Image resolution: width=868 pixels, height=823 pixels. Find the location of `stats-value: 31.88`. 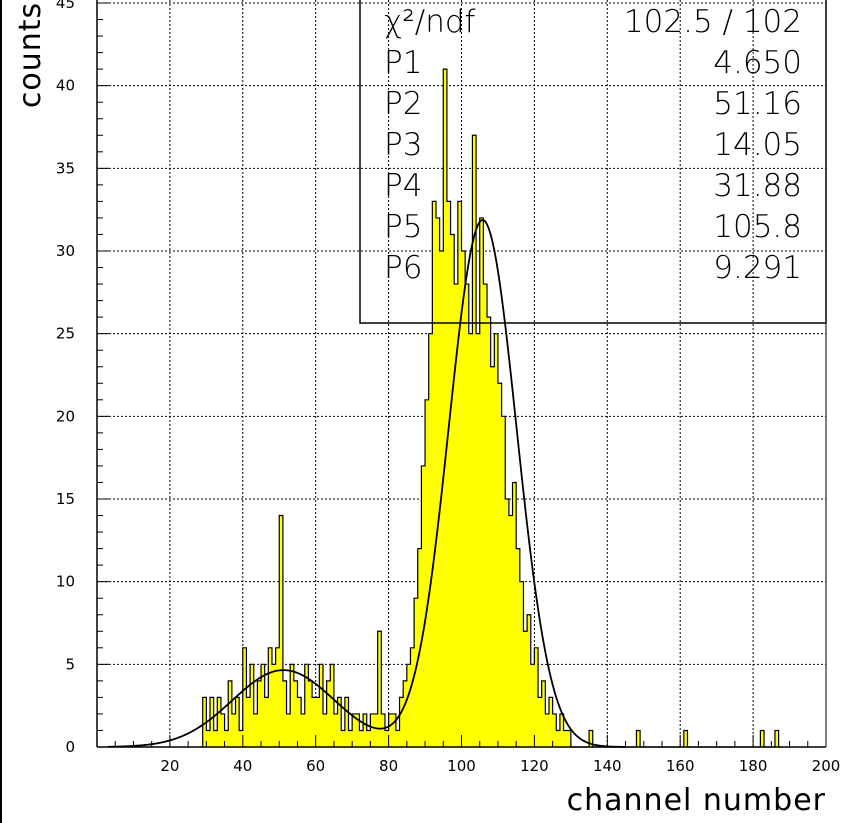

stats-value: 31.88 is located at coordinates (757, 186).